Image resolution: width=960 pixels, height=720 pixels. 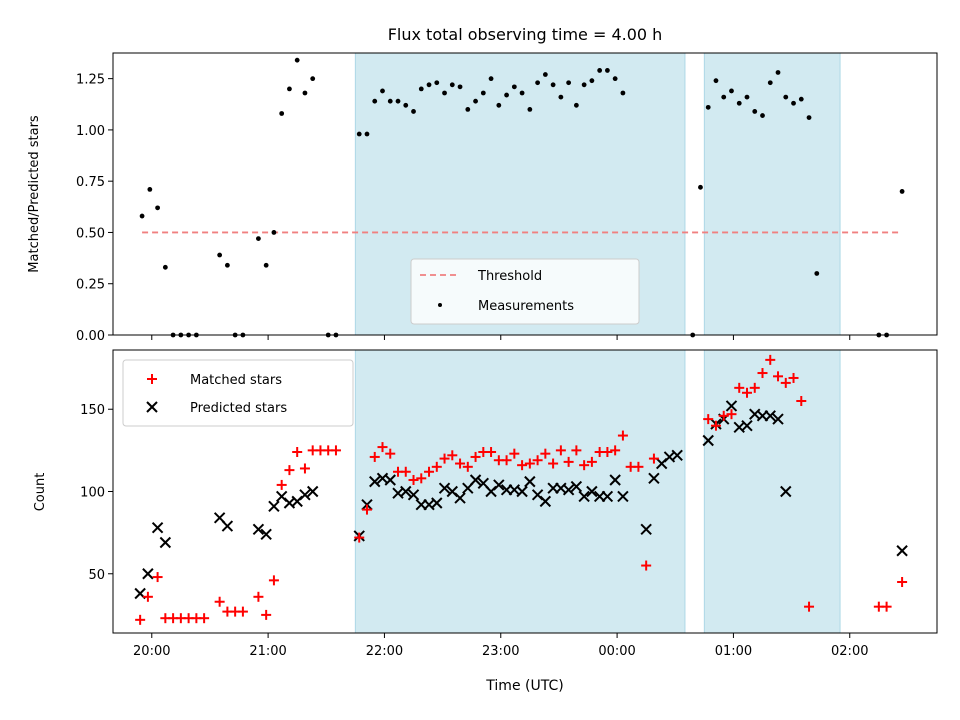 I want to click on y-tick-label: 0.75, so click(x=90, y=182).